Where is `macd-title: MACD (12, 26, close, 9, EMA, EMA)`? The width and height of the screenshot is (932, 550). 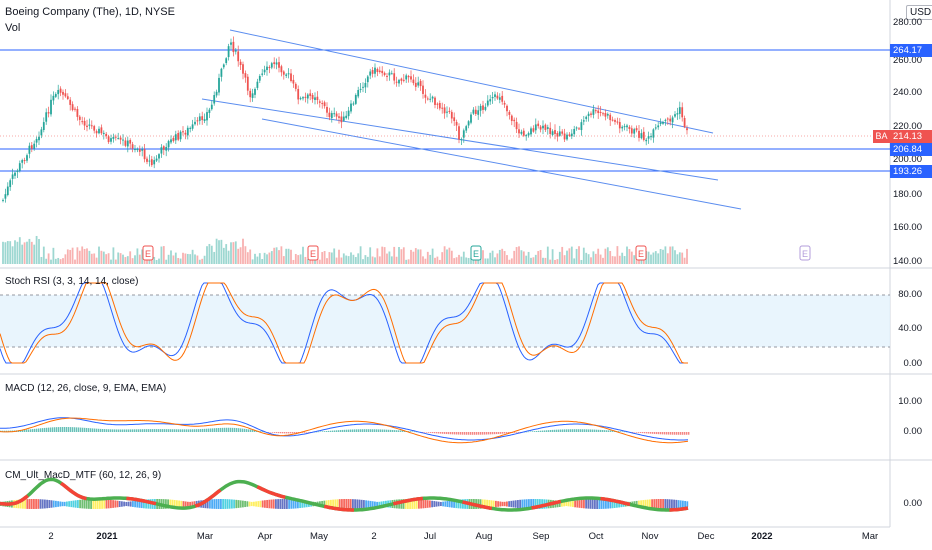
macd-title: MACD (12, 26, close, 9, EMA, EMA) is located at coordinates (86, 388).